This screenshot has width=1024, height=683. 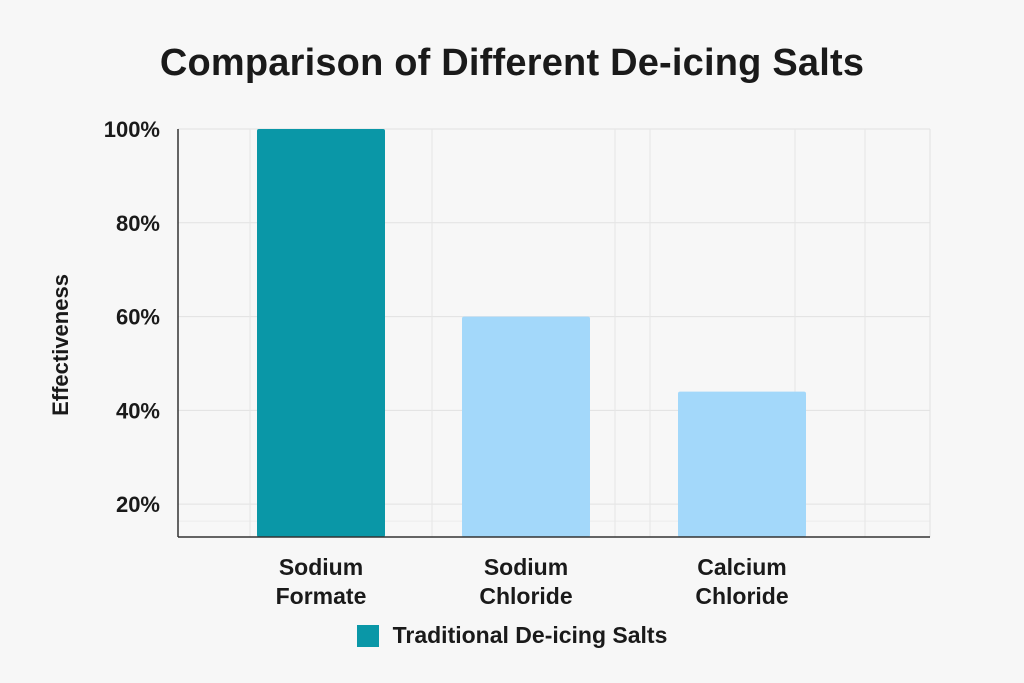 What do you see at coordinates (132, 129) in the screenshot?
I see `y-tick-label: 100%` at bounding box center [132, 129].